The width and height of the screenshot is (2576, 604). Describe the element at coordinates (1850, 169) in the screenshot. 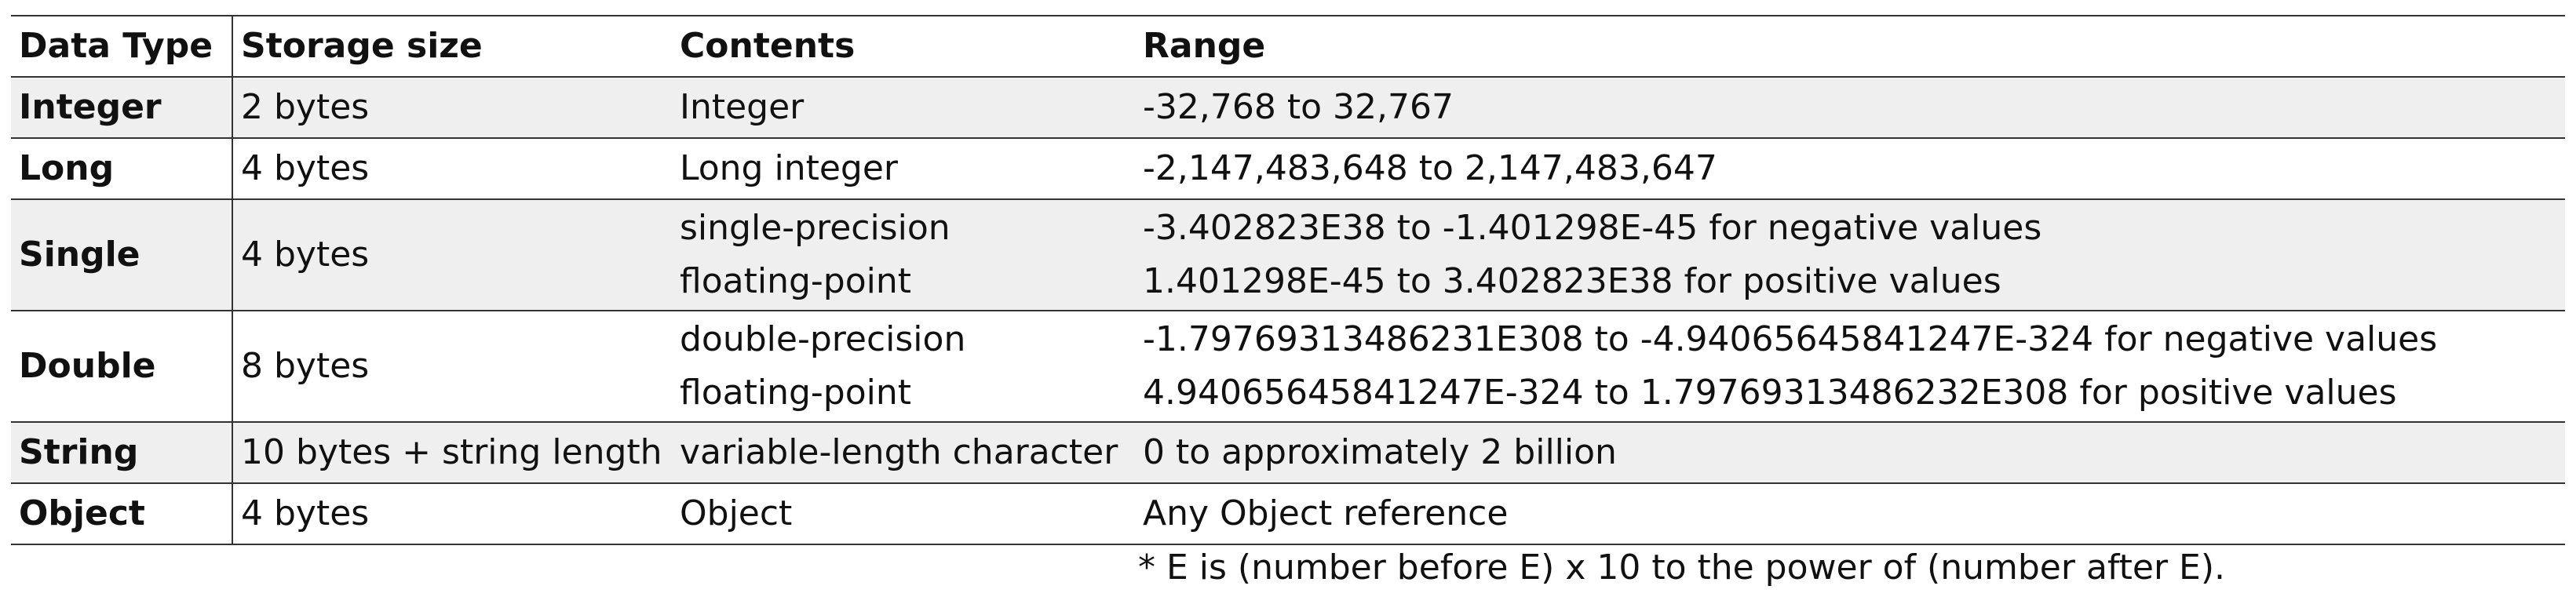

I see `cell-range: -2,147,483,648 to 2,147,483,647` at that location.